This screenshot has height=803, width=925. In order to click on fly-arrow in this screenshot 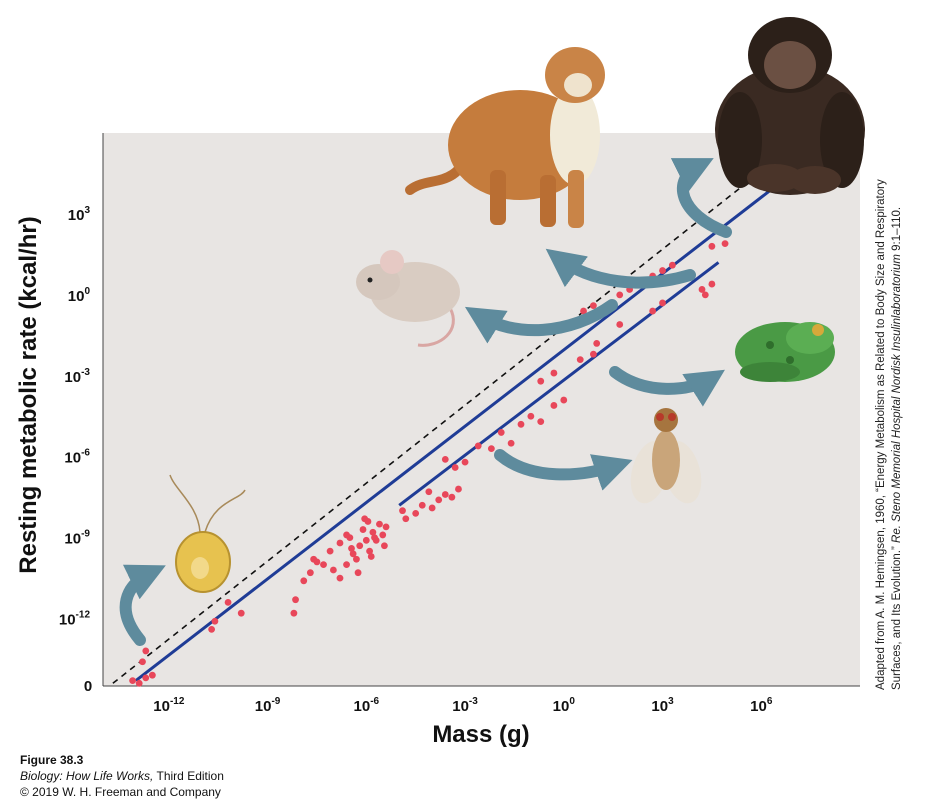, I will do `click(563, 470)`.